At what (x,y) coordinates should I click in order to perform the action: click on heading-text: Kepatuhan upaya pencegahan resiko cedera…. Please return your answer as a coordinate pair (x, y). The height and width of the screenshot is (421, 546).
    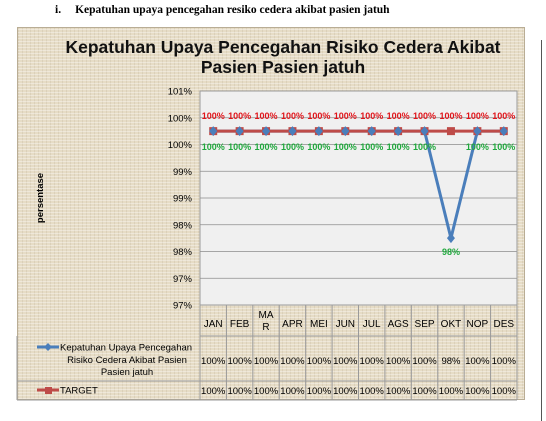
    Looking at the image, I should click on (232, 10).